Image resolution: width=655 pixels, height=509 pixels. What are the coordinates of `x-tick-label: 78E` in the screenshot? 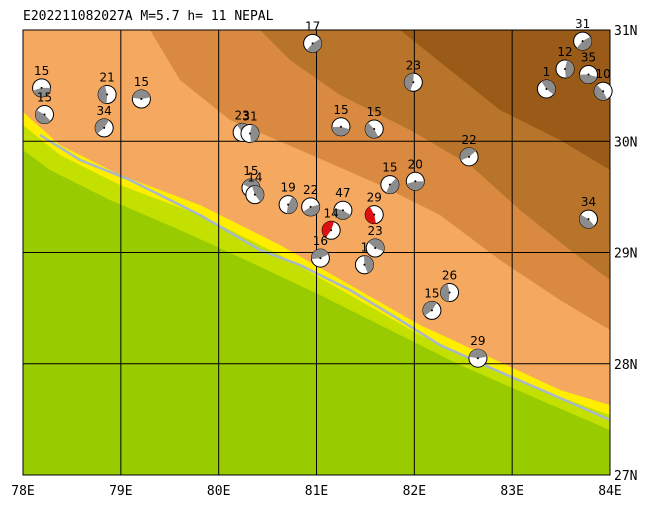 It's located at (22, 491).